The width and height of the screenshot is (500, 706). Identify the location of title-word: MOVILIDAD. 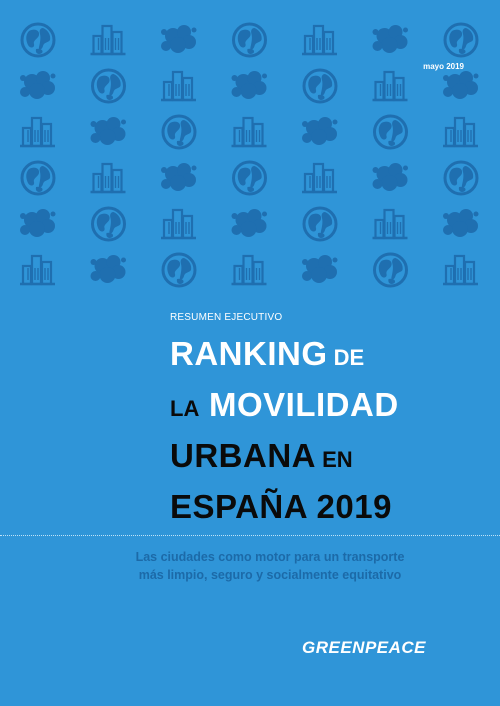
(299, 404).